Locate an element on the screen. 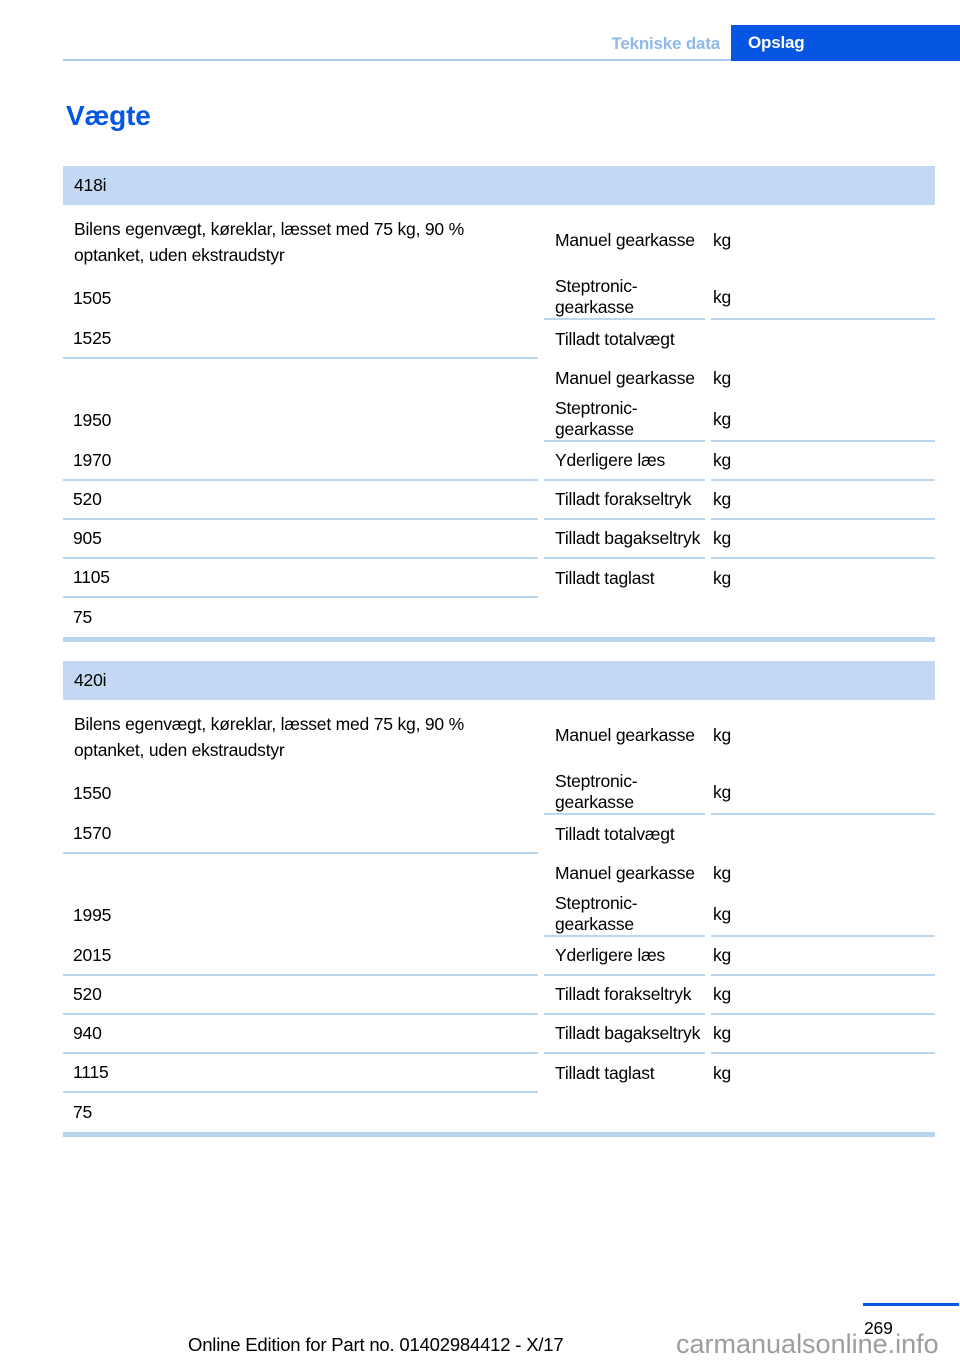 The image size is (960, 1362). table-row-value: 1505 is located at coordinates (92, 297).